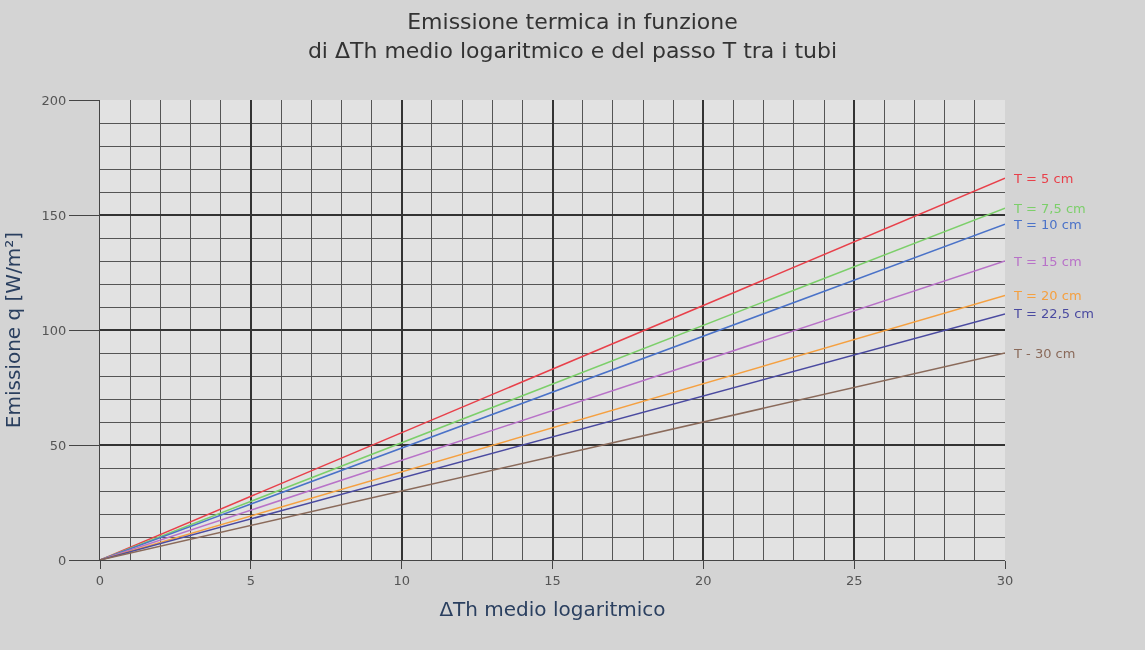 The height and width of the screenshot is (650, 1145). I want to click on series-label: T - 30 cm, so click(1044, 353).